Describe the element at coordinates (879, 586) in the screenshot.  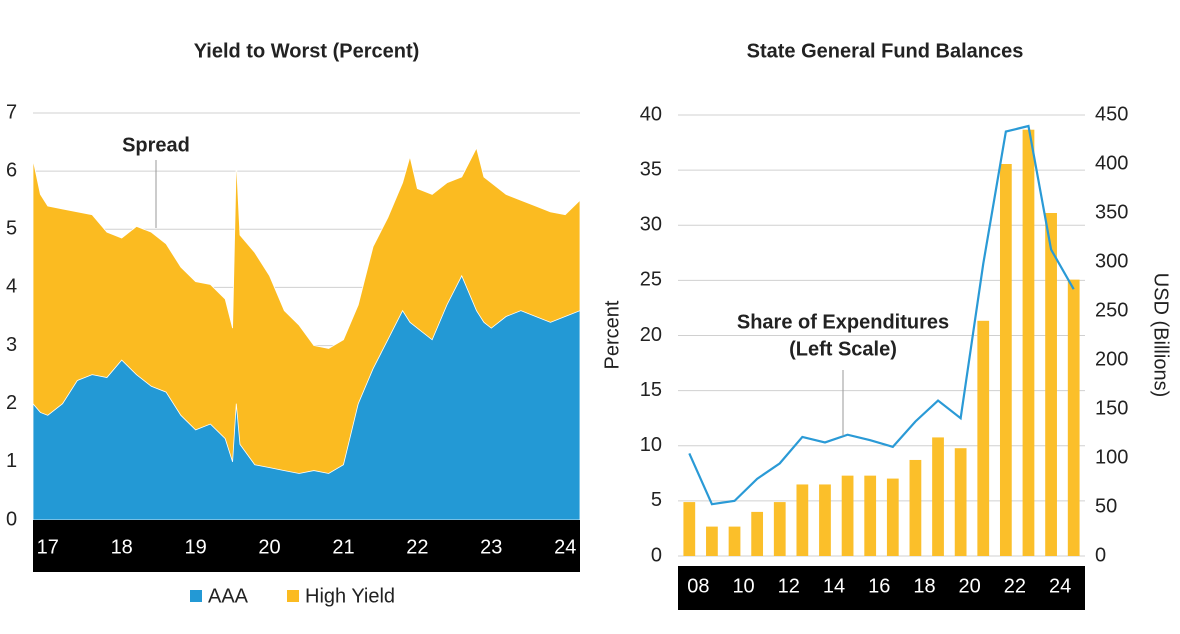
I see `x-tick-label: 16` at that location.